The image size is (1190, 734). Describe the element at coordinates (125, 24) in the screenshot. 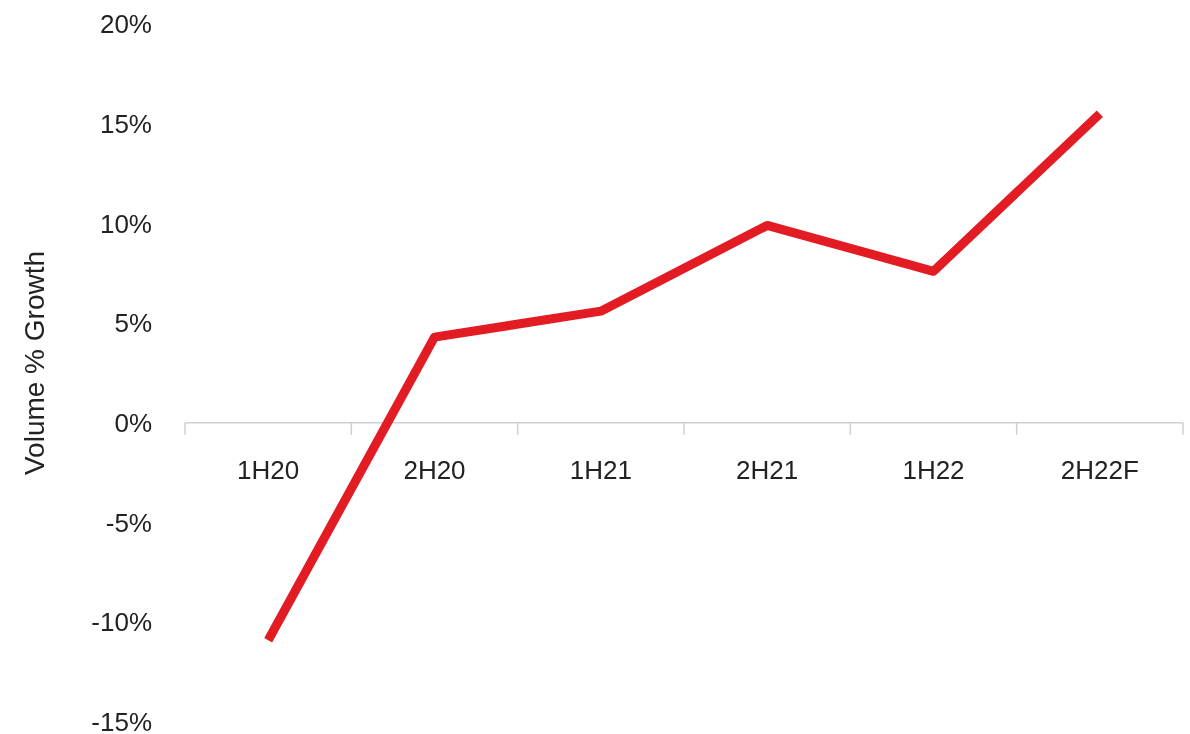

I see `y-tick-label: 20%` at that location.